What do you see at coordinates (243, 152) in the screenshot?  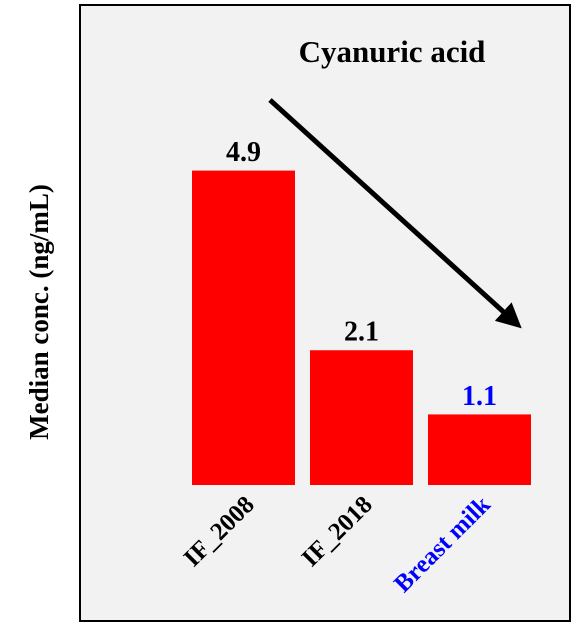 I see `value-label: 4.9` at bounding box center [243, 152].